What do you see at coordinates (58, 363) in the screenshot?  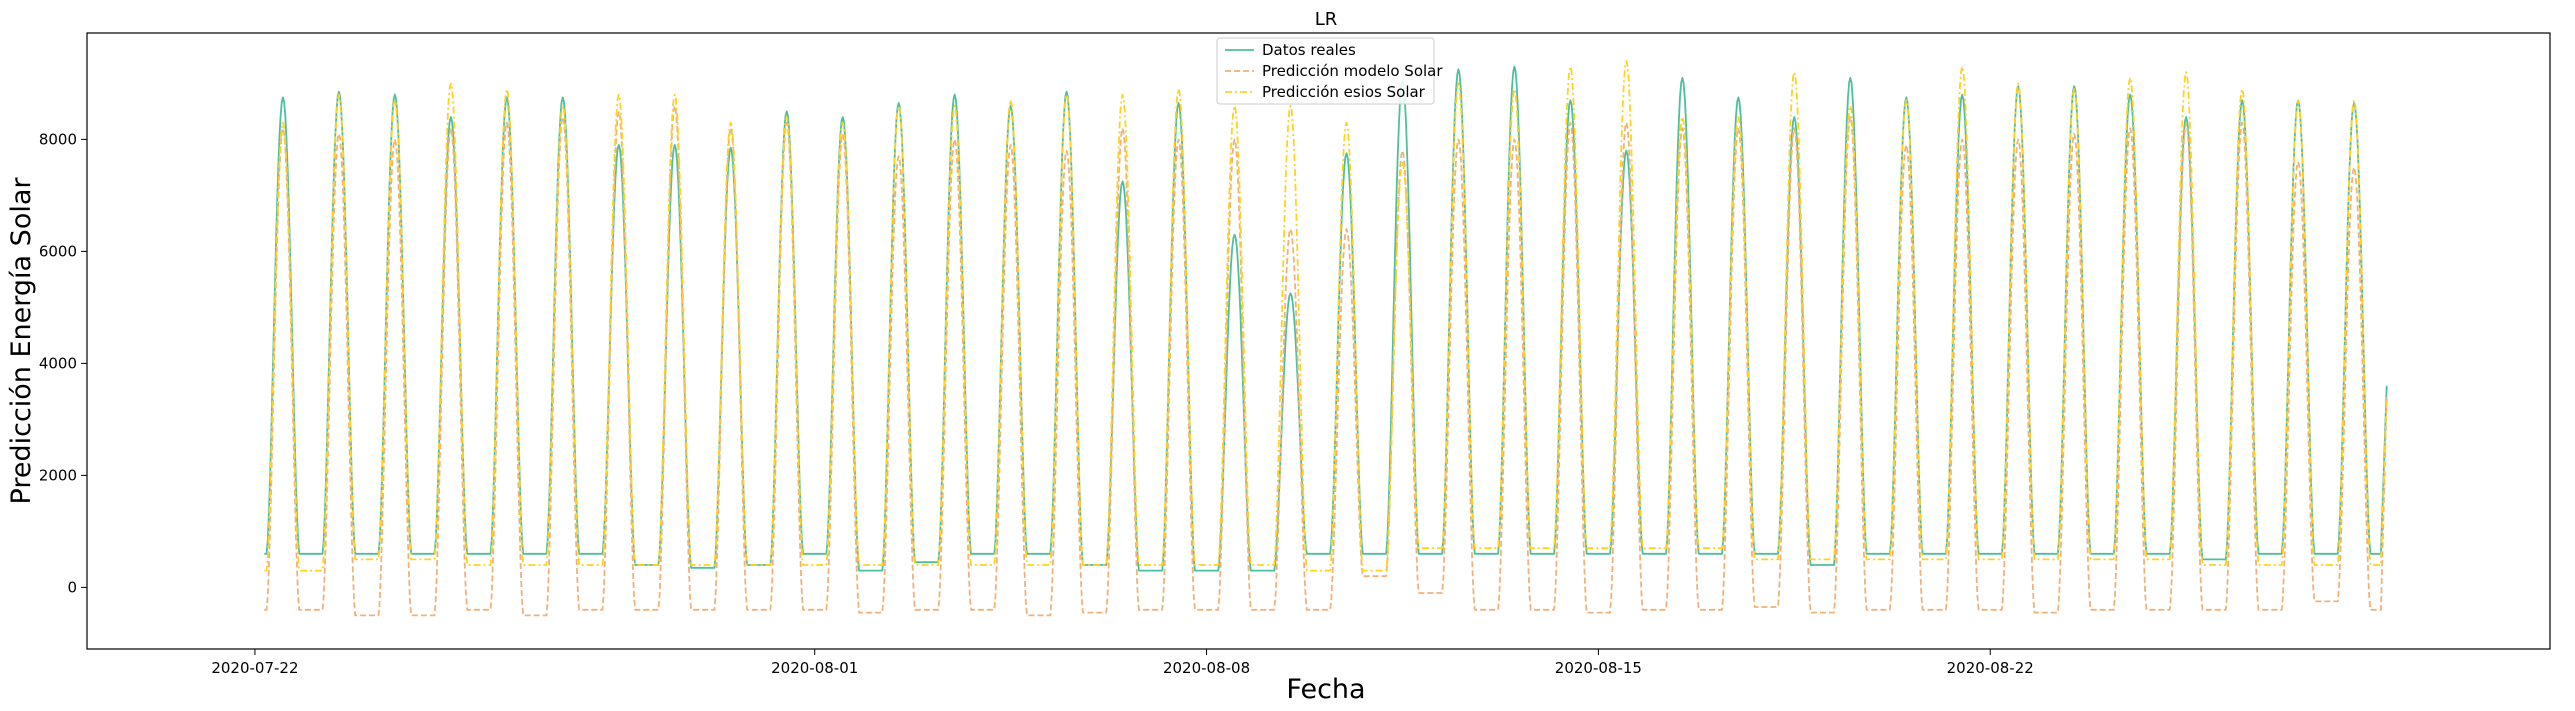 I see `y-tick-label: 4000` at bounding box center [58, 363].